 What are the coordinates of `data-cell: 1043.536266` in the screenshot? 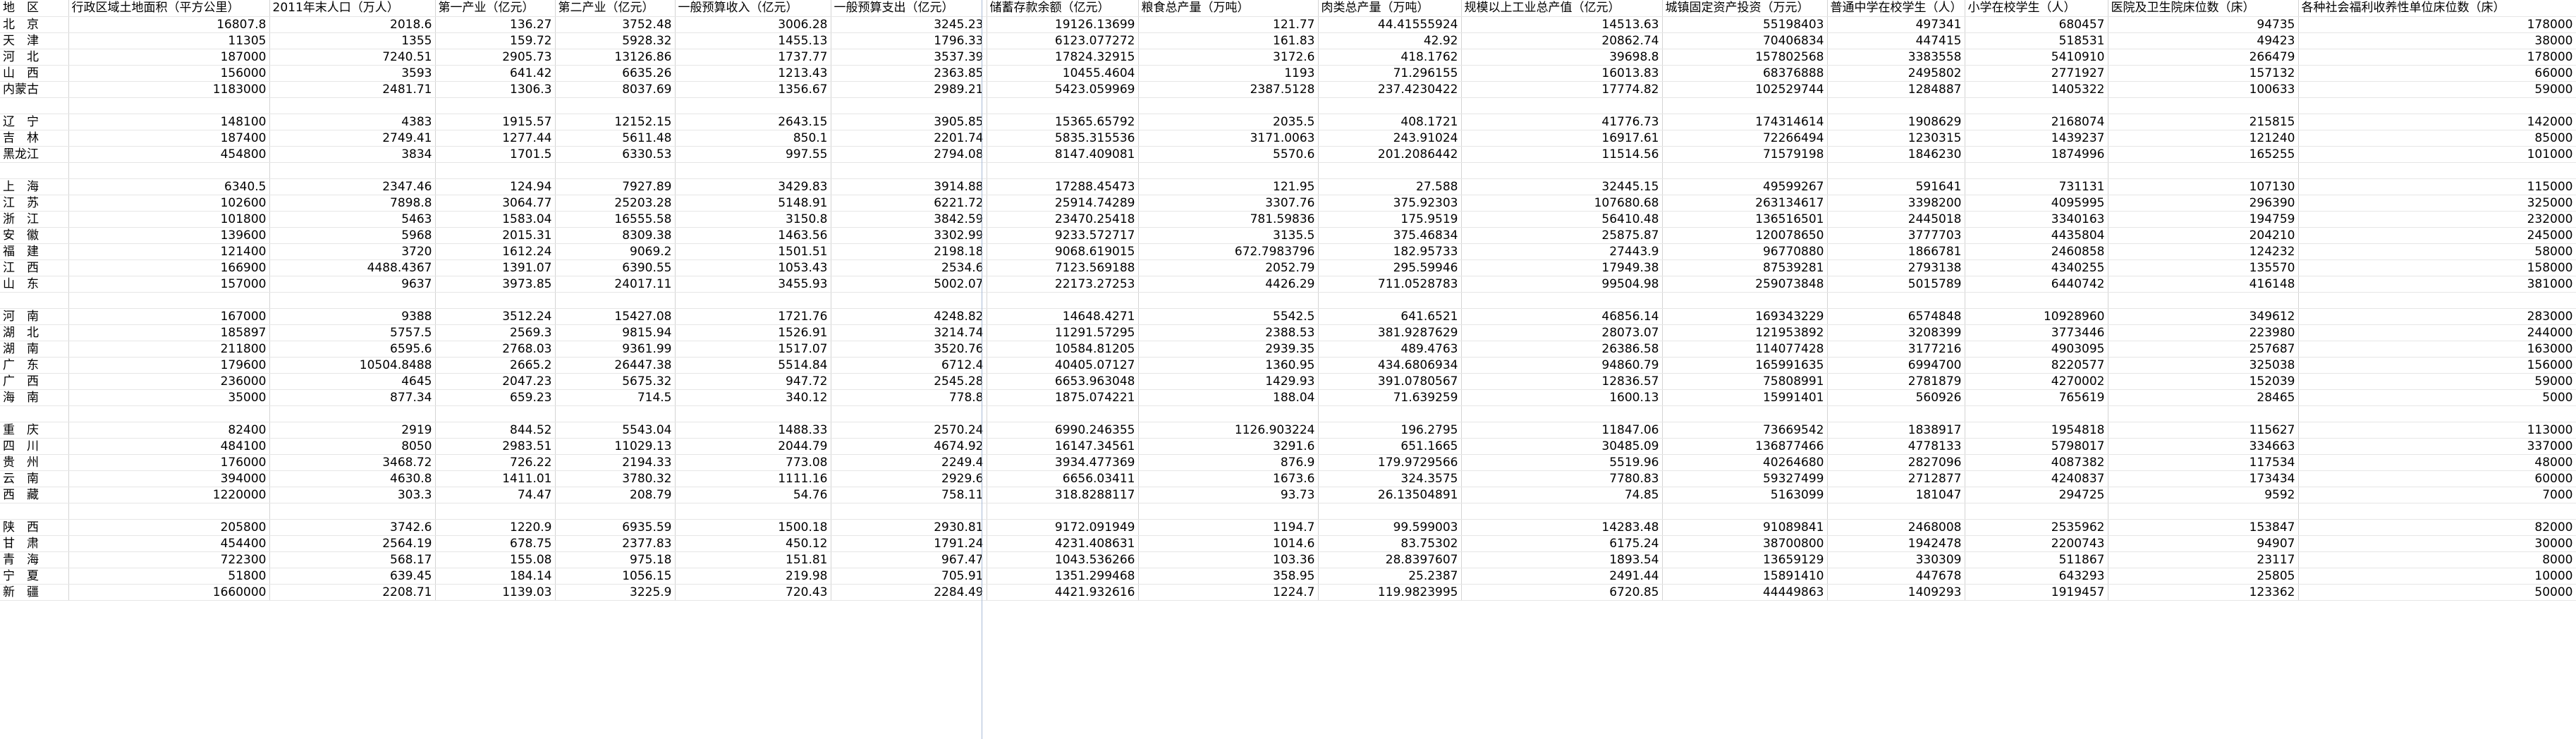 It's located at (1063, 559).